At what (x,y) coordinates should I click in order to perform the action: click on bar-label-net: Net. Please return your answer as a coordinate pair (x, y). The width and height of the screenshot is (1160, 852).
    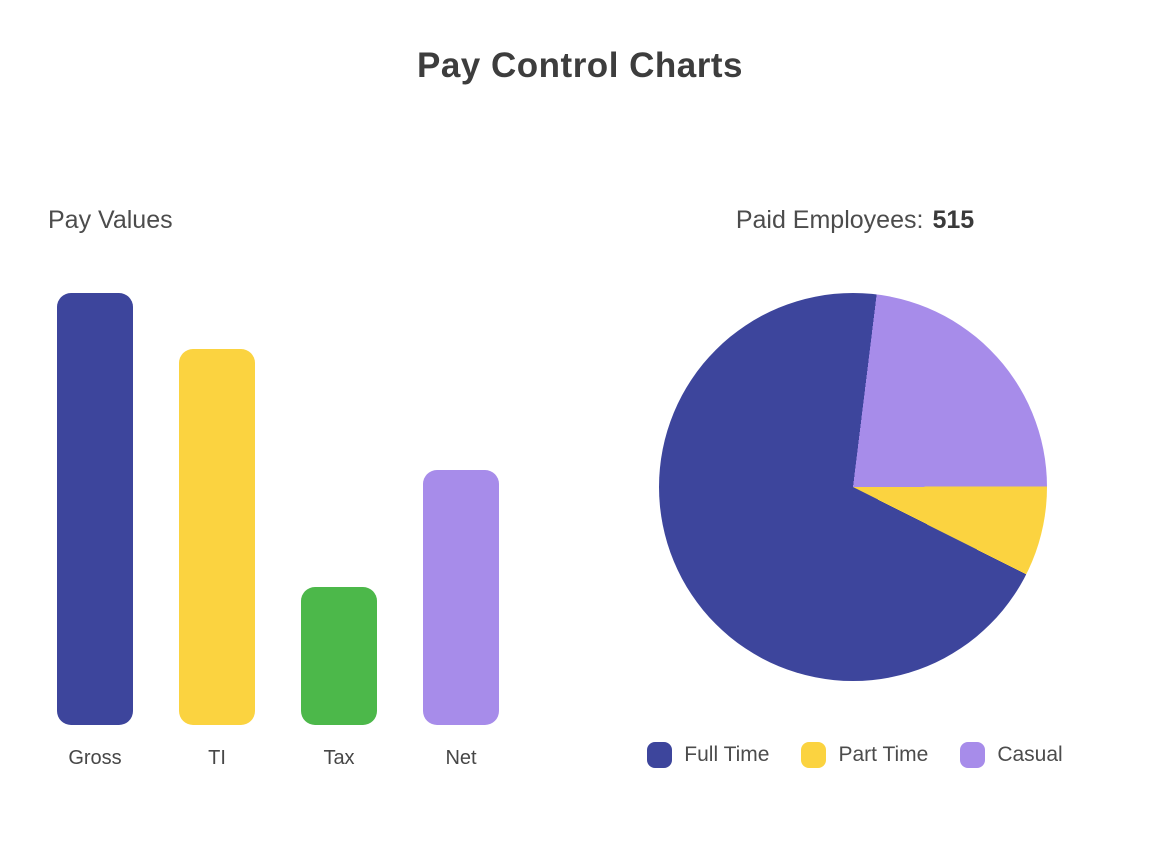
    Looking at the image, I should click on (461, 758).